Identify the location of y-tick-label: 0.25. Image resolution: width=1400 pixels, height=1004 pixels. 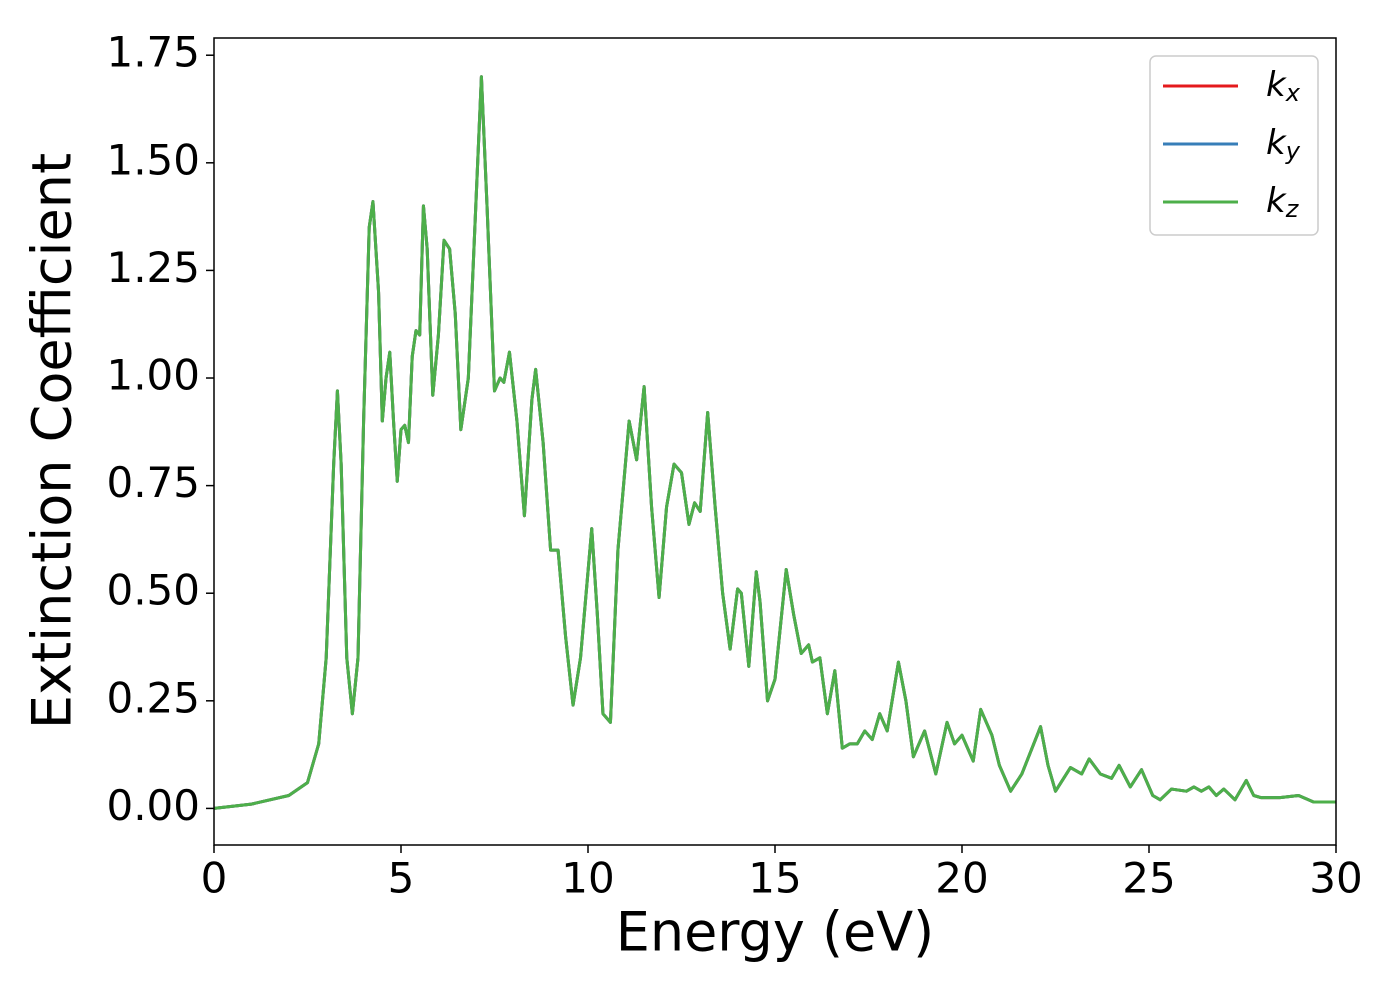
(153, 697).